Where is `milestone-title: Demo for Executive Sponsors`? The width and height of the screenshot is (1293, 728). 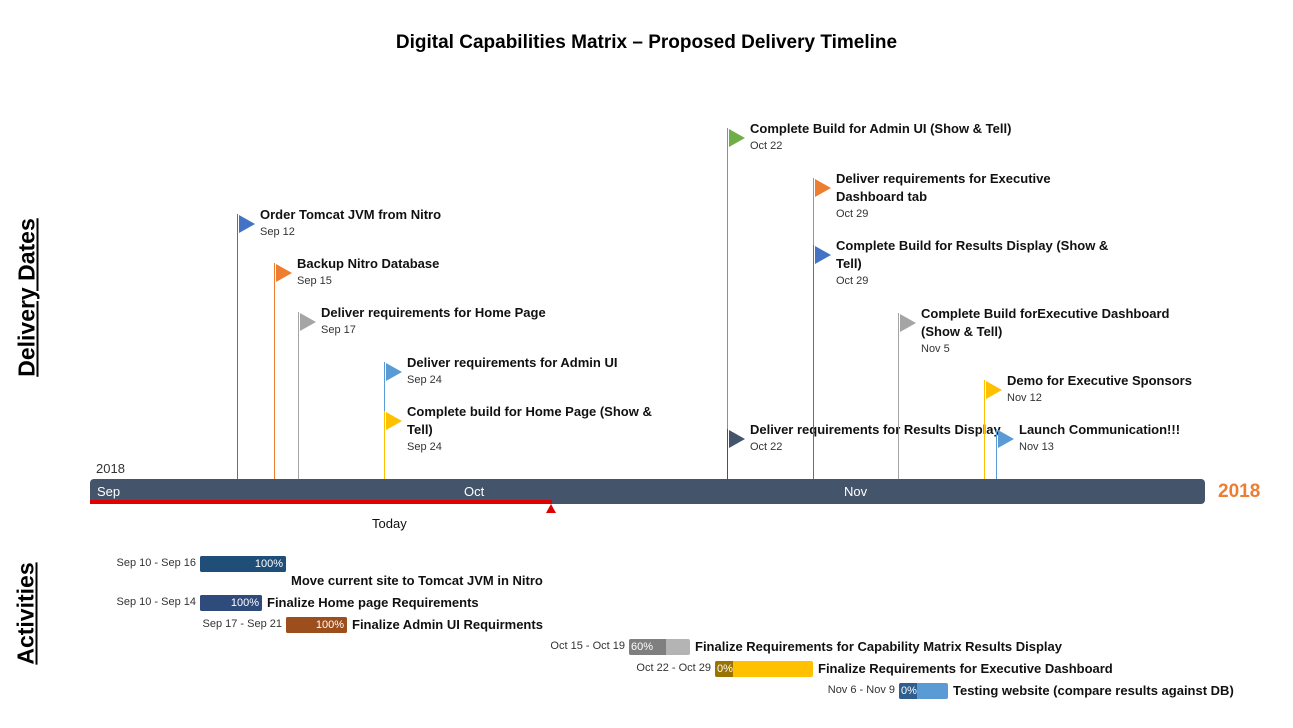
milestone-title: Demo for Executive Sponsors is located at coordinates (1099, 380).